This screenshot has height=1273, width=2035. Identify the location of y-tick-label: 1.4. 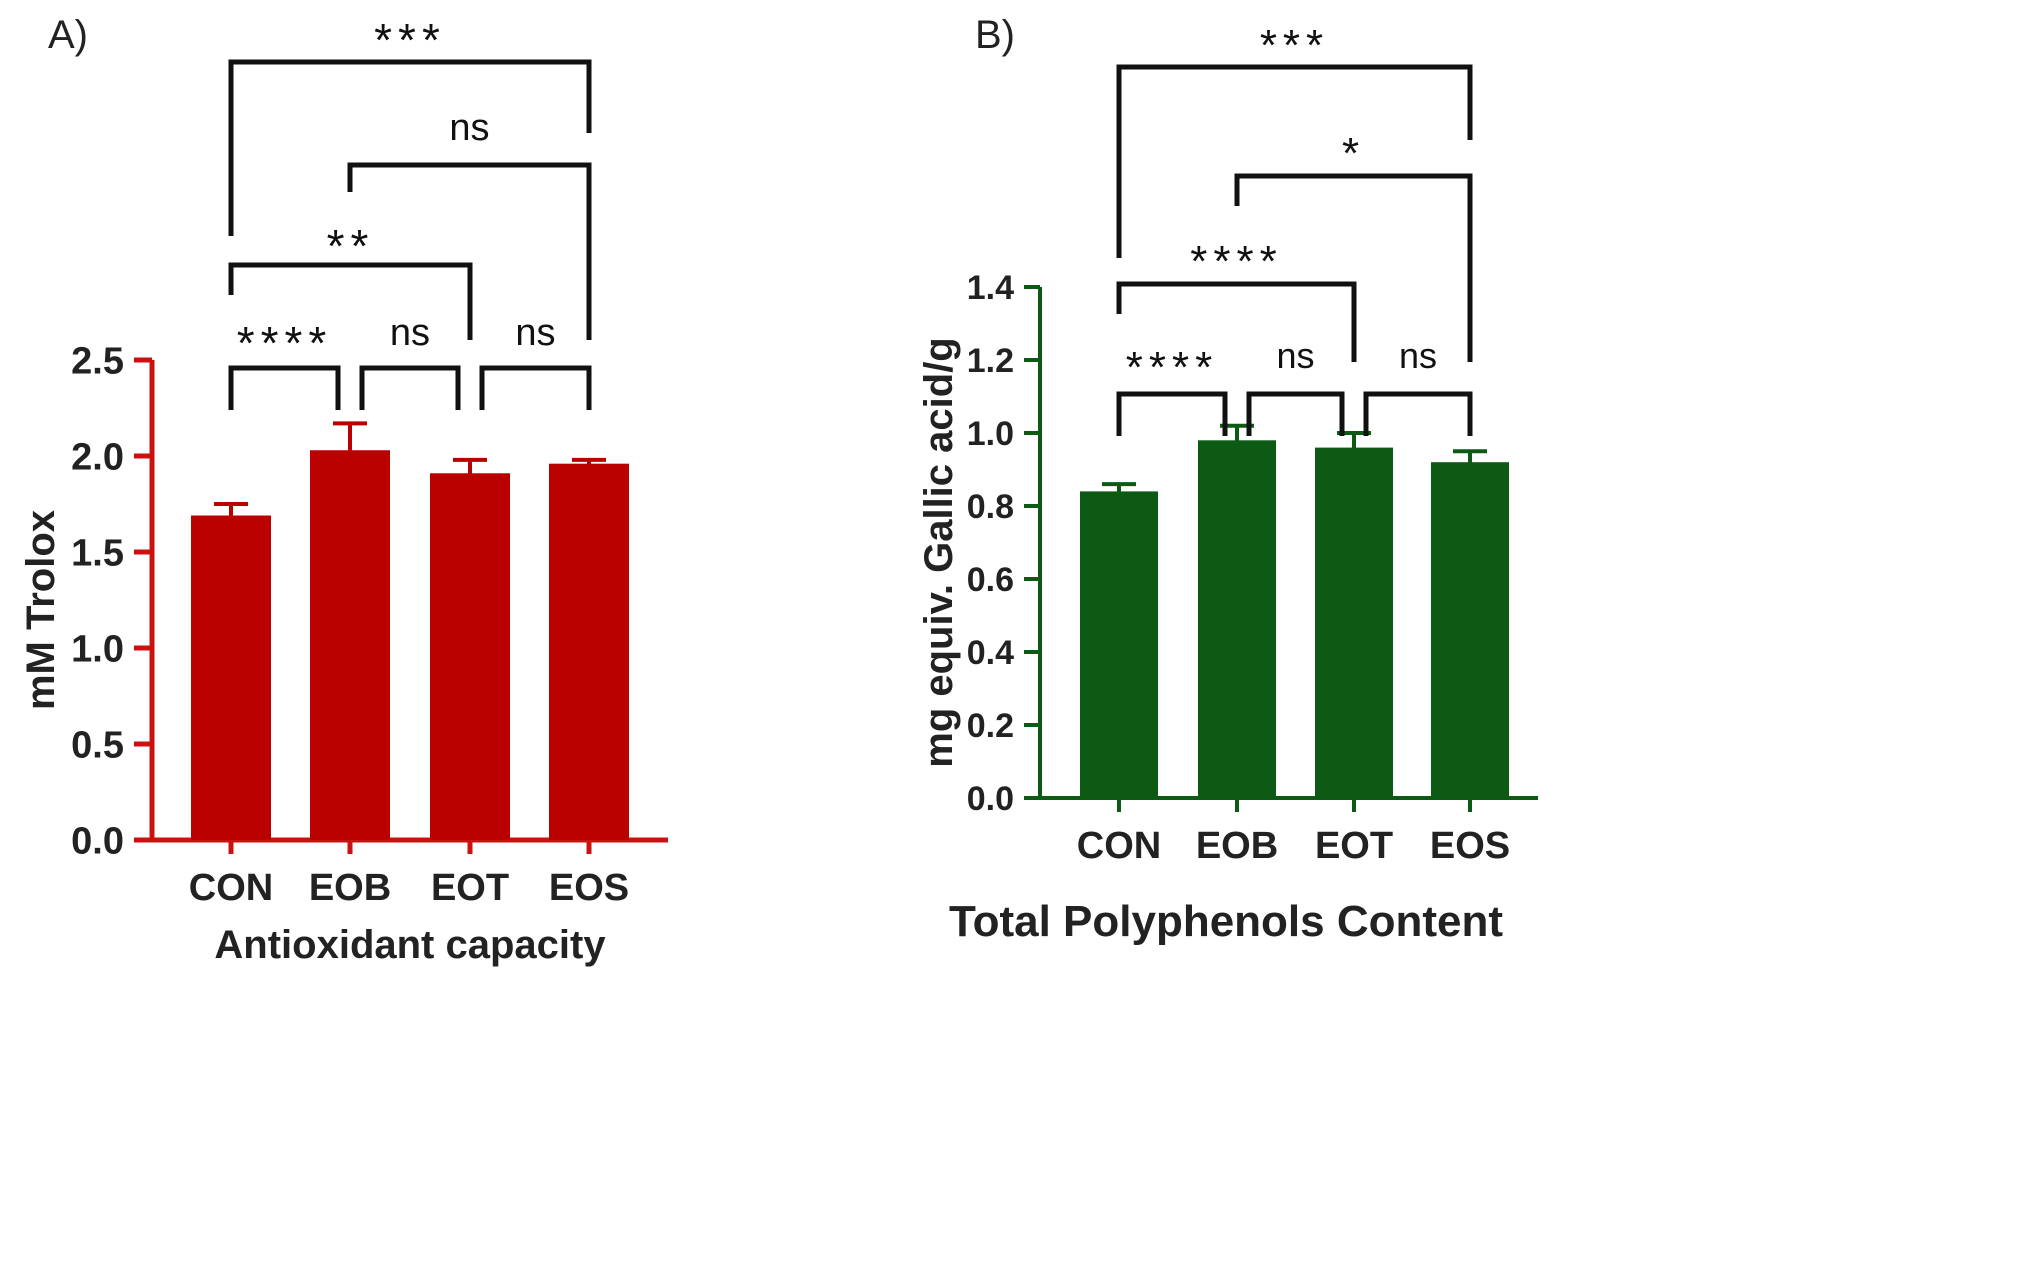
(990, 288).